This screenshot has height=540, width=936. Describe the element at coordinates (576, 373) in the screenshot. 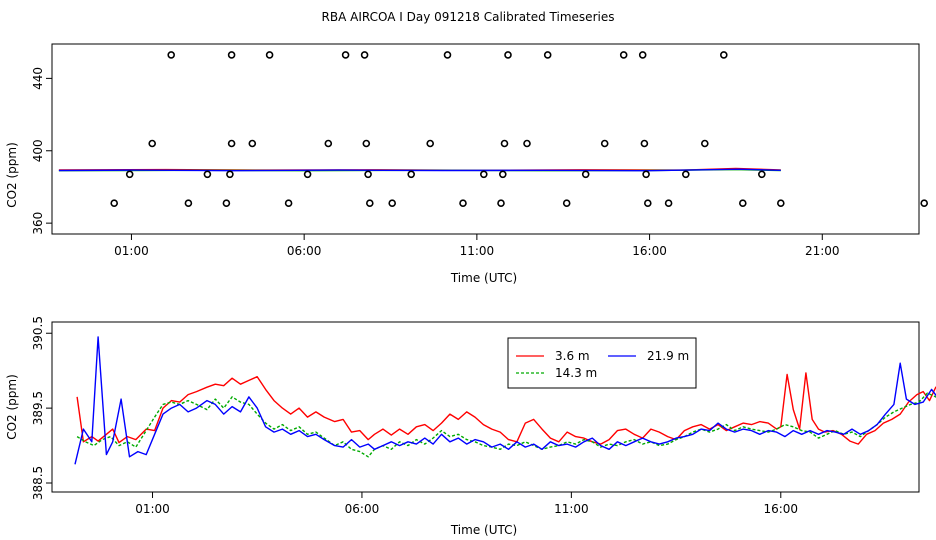

I see `legend-label-14-3m: 14.3 m` at that location.